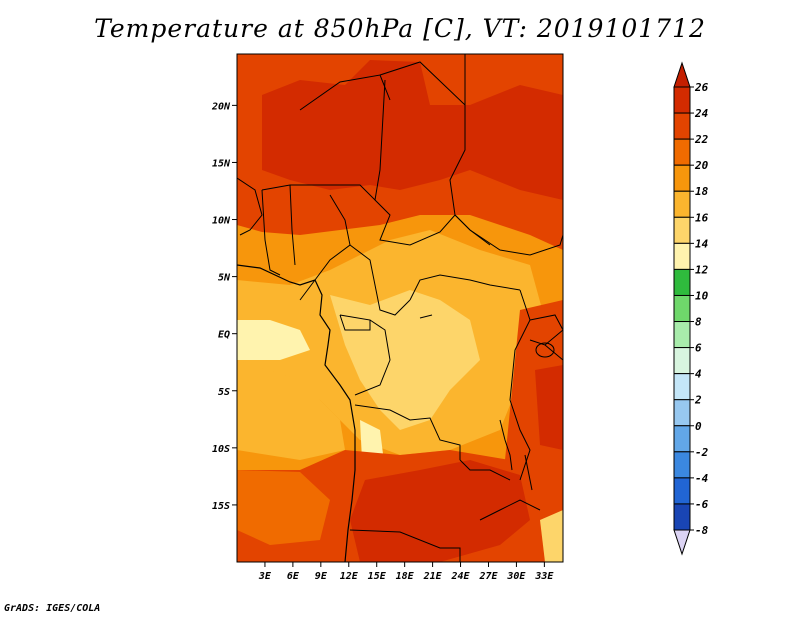  I want to click on colorbar-label: 4, so click(698, 374).